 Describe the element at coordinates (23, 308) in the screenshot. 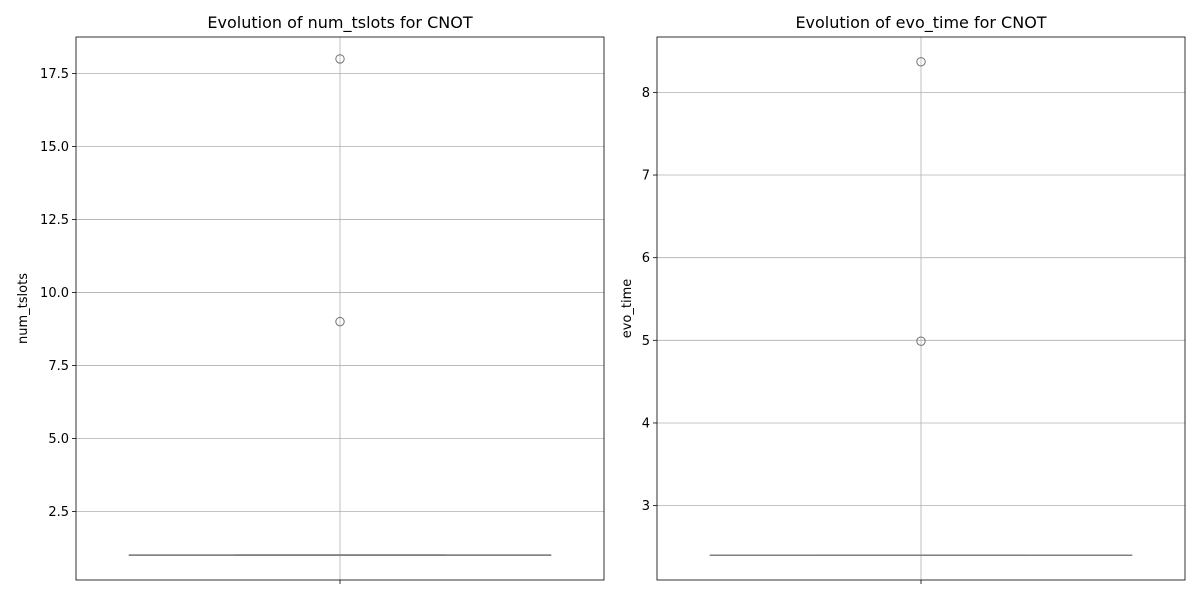

I see `y-axis-label: num_tslots` at that location.